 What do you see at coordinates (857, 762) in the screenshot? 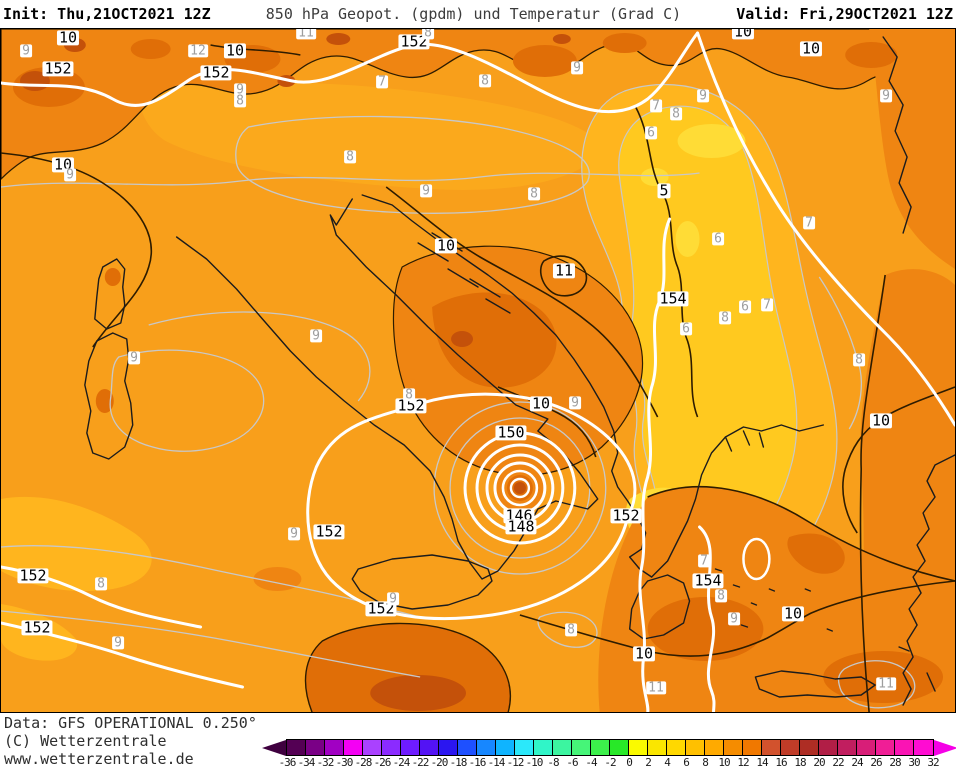
I see `colorbar-tick: 24` at bounding box center [857, 762].